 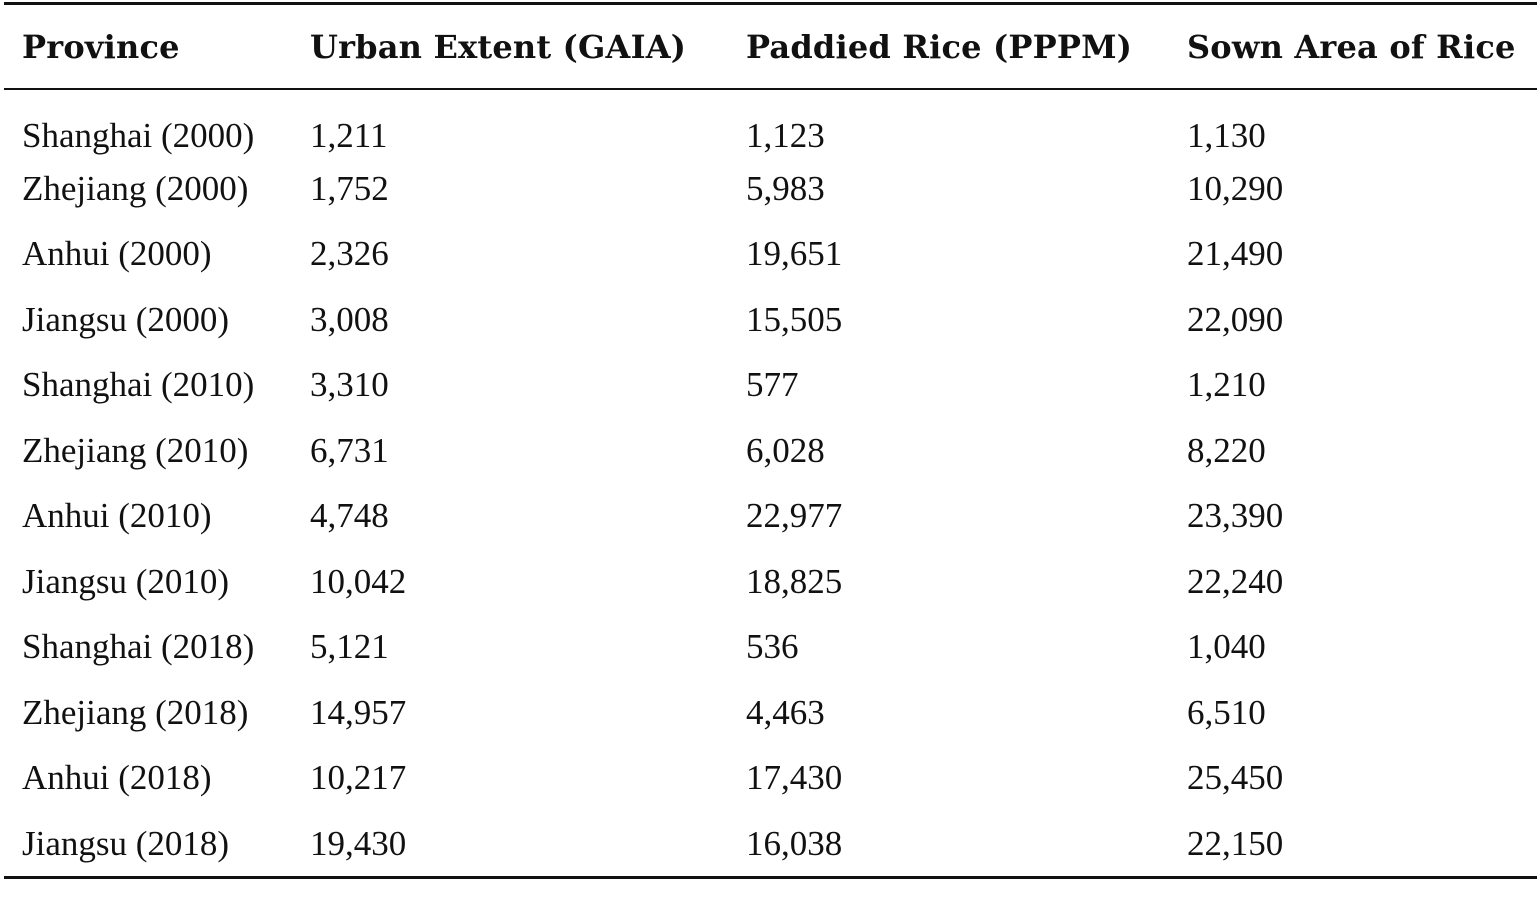 What do you see at coordinates (1226, 135) in the screenshot?
I see `cell-sown-area: 1,130` at bounding box center [1226, 135].